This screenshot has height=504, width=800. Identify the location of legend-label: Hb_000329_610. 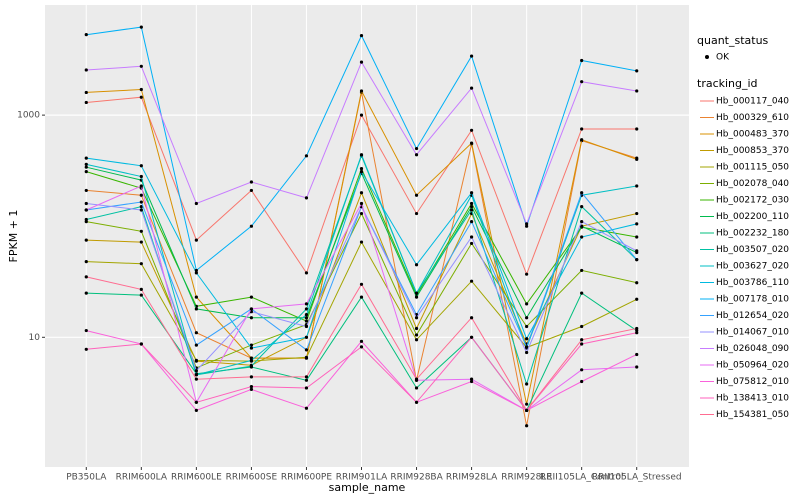
(752, 118).